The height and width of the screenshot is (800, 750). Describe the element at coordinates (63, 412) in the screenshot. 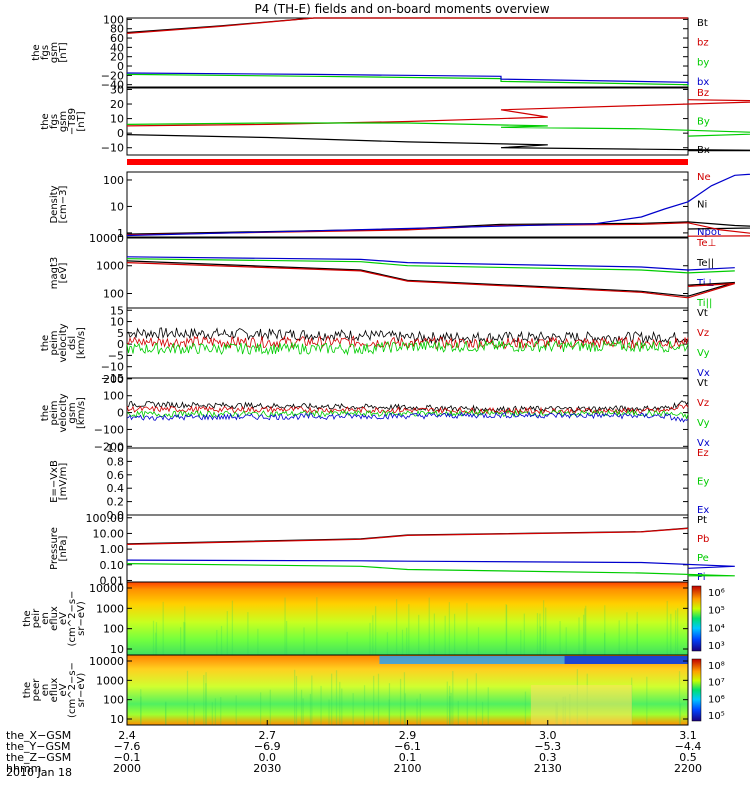

I see `y-axis-label: velocity` at that location.